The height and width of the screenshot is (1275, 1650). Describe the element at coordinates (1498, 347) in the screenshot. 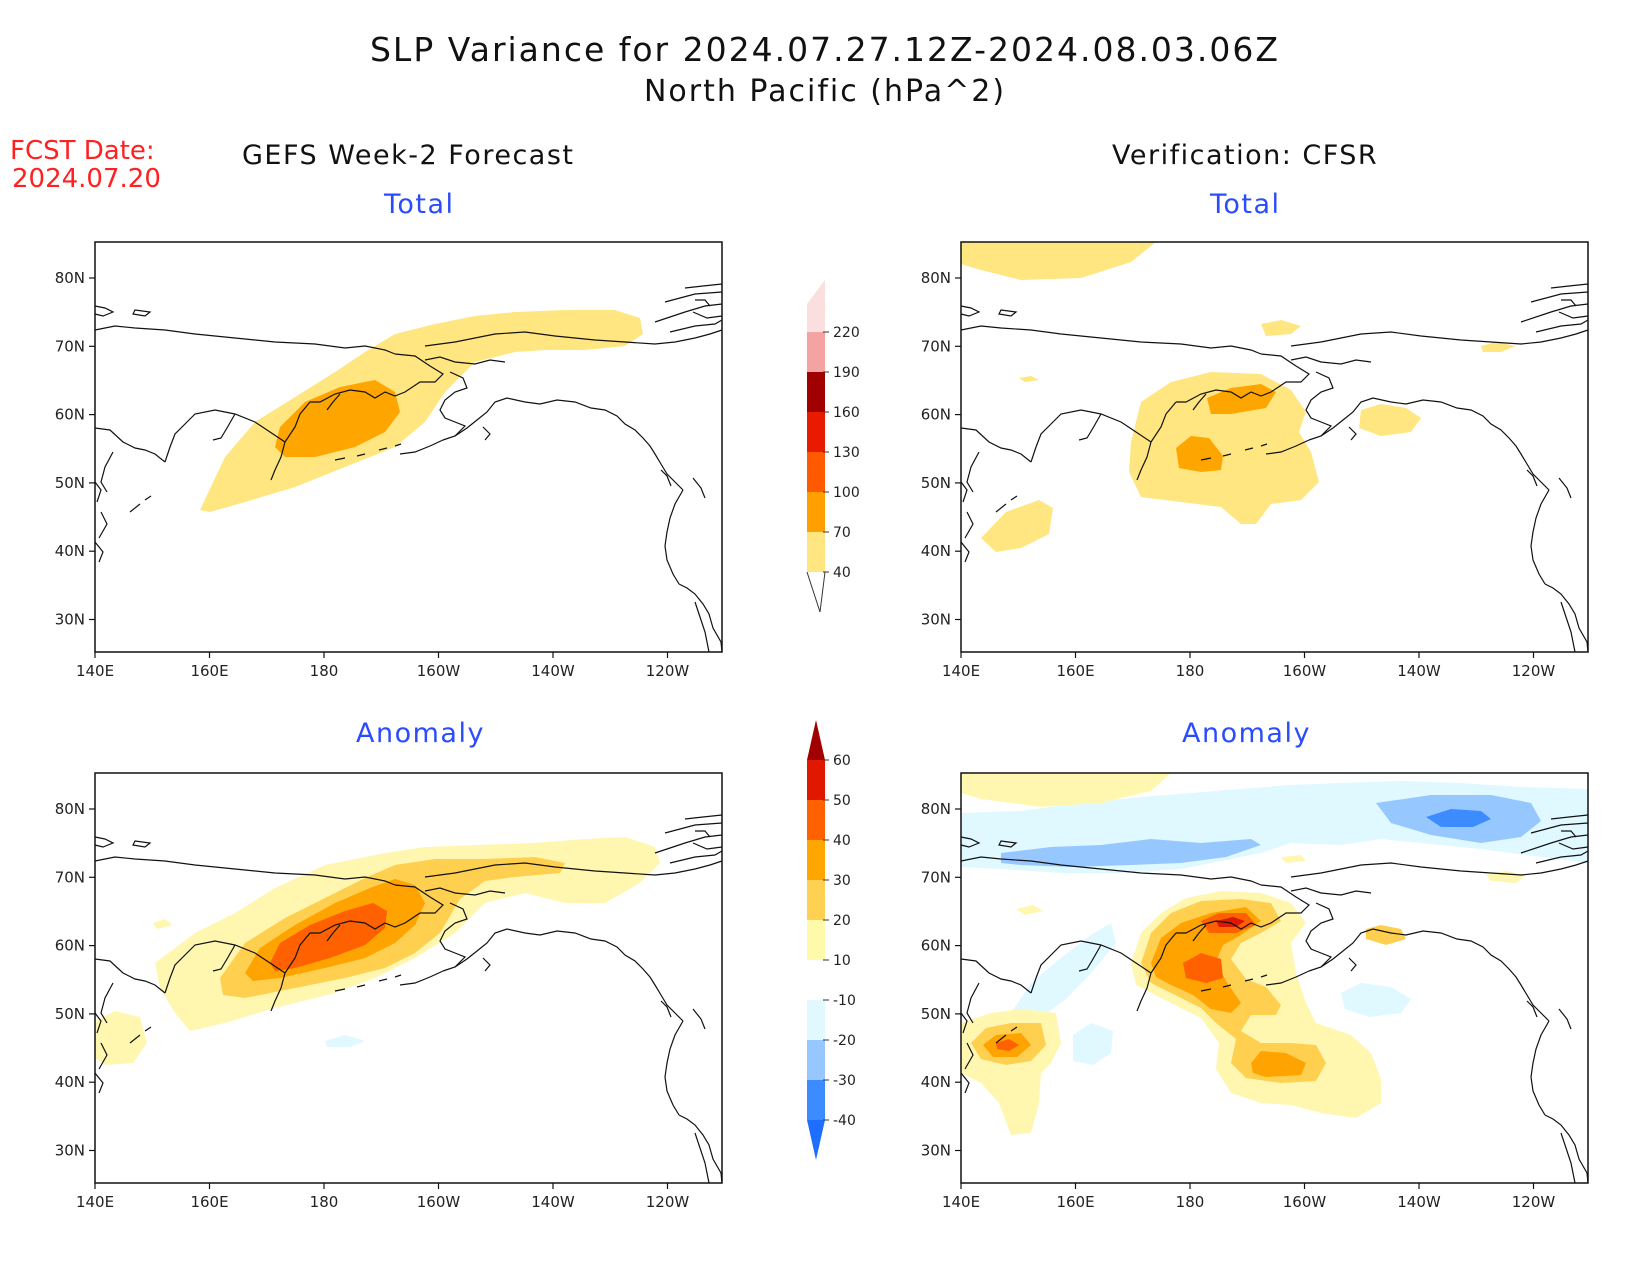

I see `contour-fill-verification-total-40-blob2` at that location.